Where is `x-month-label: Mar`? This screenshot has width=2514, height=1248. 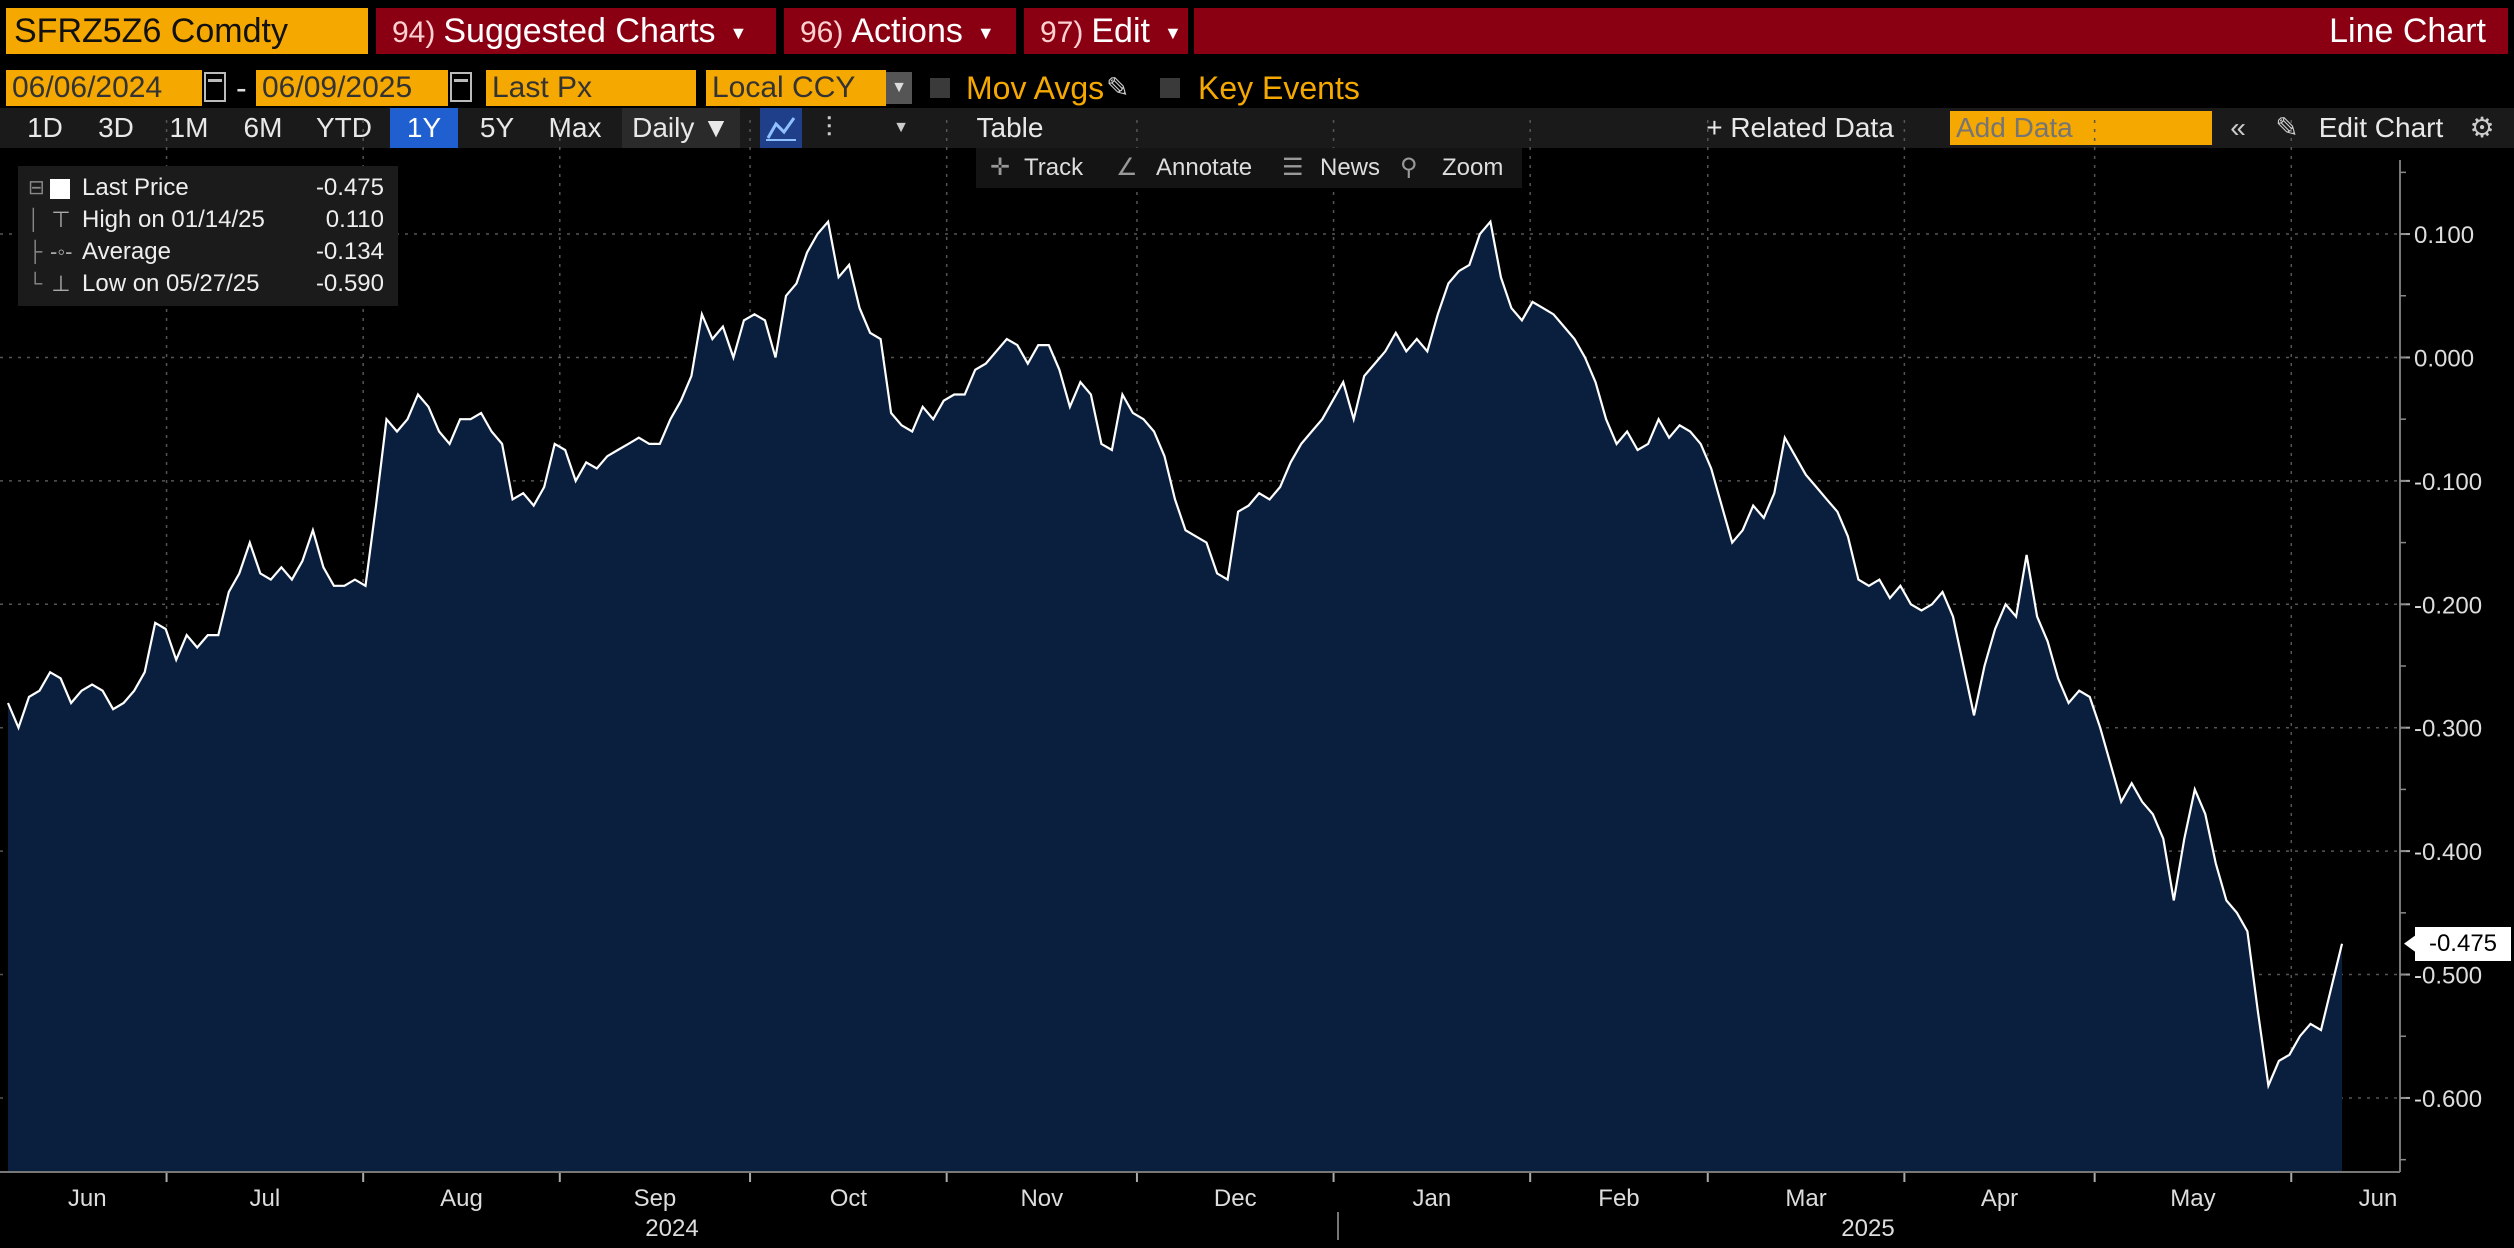
x-month-label: Mar is located at coordinates (1805, 1198).